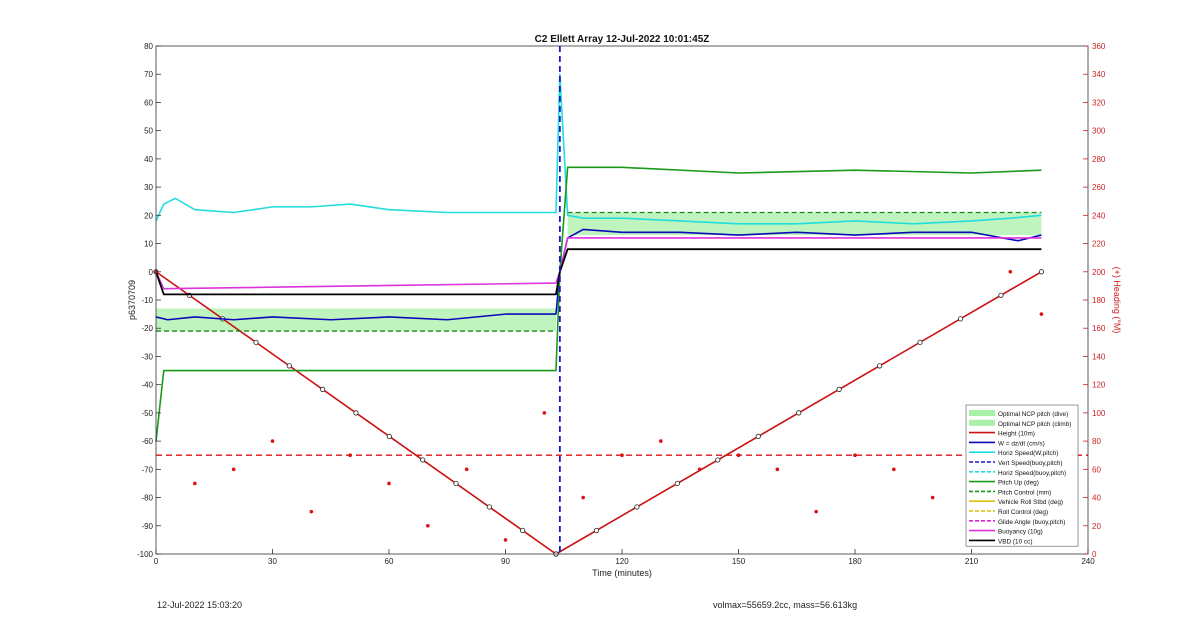 The image size is (1200, 622). I want to click on legend-box, so click(1022, 475).